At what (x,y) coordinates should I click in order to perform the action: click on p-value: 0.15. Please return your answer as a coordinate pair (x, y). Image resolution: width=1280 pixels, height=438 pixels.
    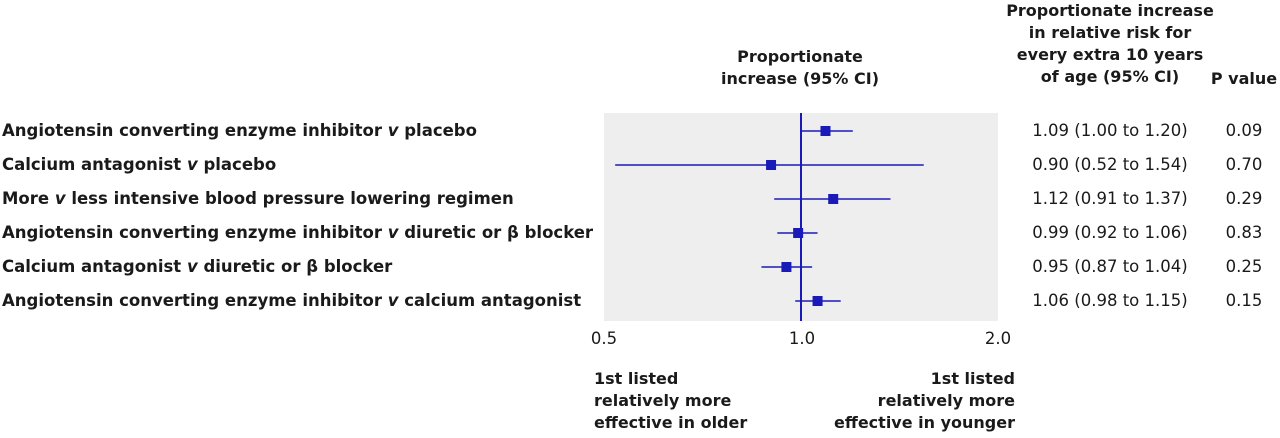
    Looking at the image, I should click on (1244, 300).